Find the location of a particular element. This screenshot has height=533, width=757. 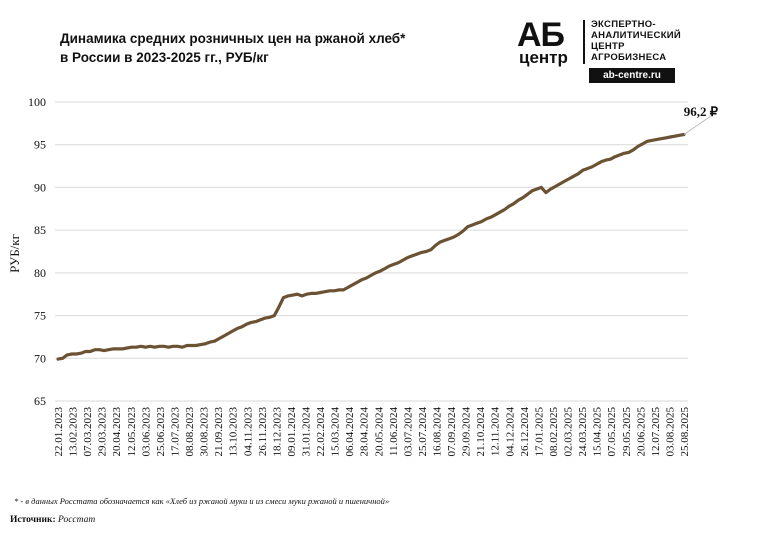

x-tick-label: 15.04.2025 is located at coordinates (598, 432).